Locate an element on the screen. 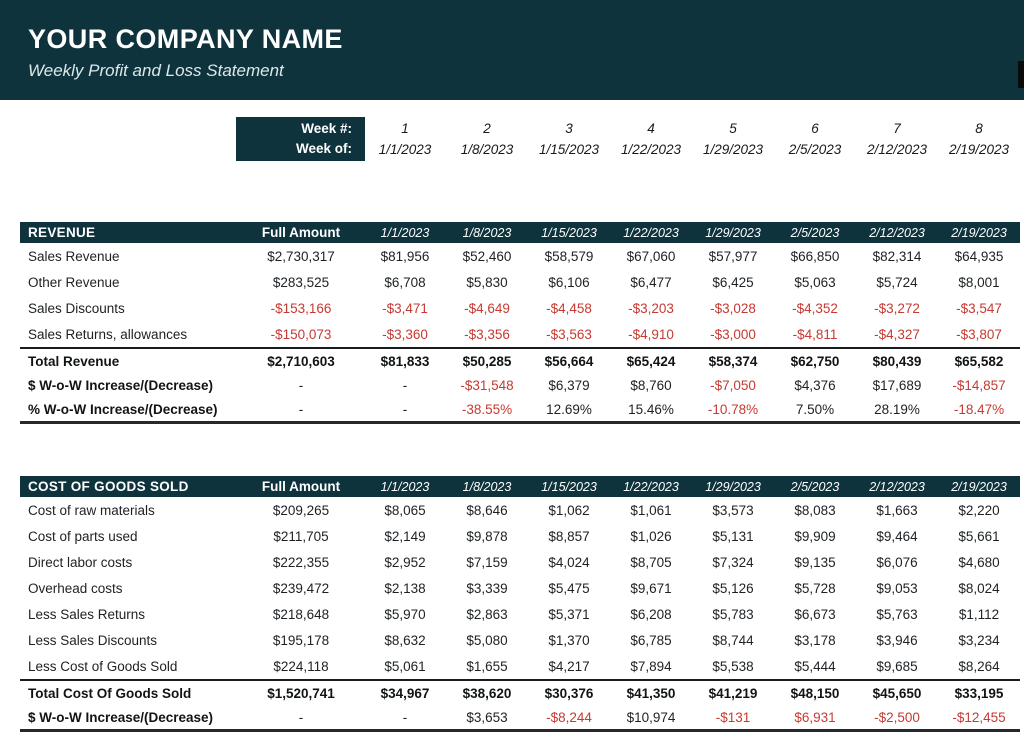 The image size is (1024, 732). cell-week-value: -$31,548 is located at coordinates (487, 385).